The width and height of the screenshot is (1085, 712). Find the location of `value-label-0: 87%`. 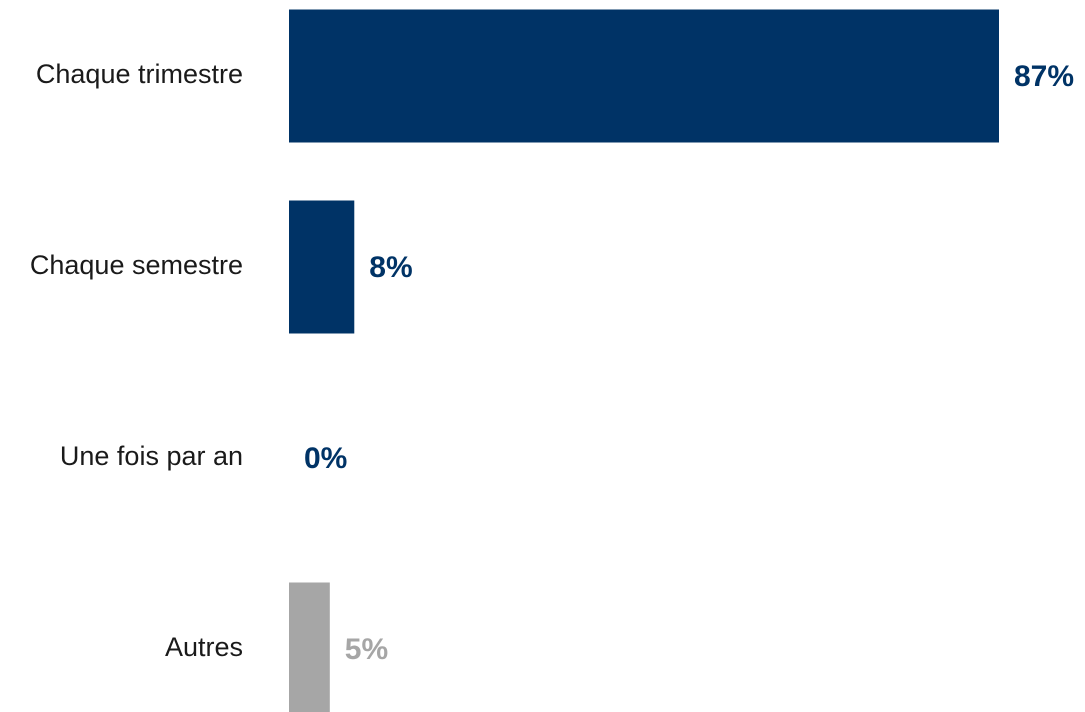

value-label-0: 87% is located at coordinates (1044, 76).